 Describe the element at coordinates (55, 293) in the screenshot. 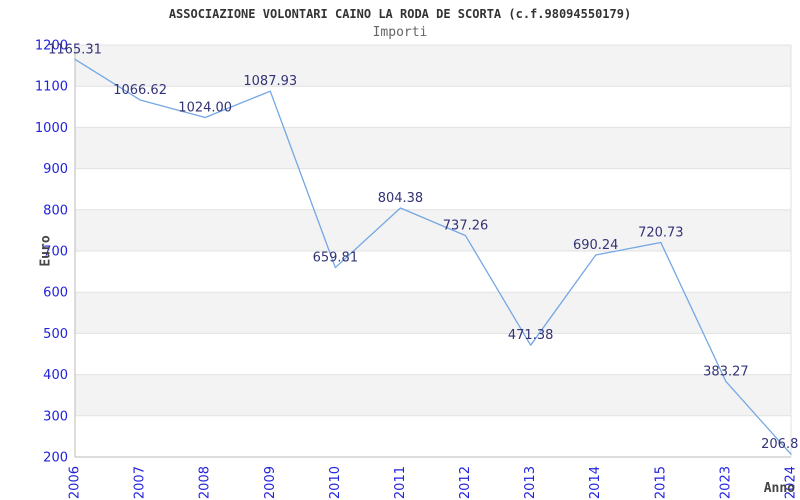

I see `y-tick-label: 600` at that location.